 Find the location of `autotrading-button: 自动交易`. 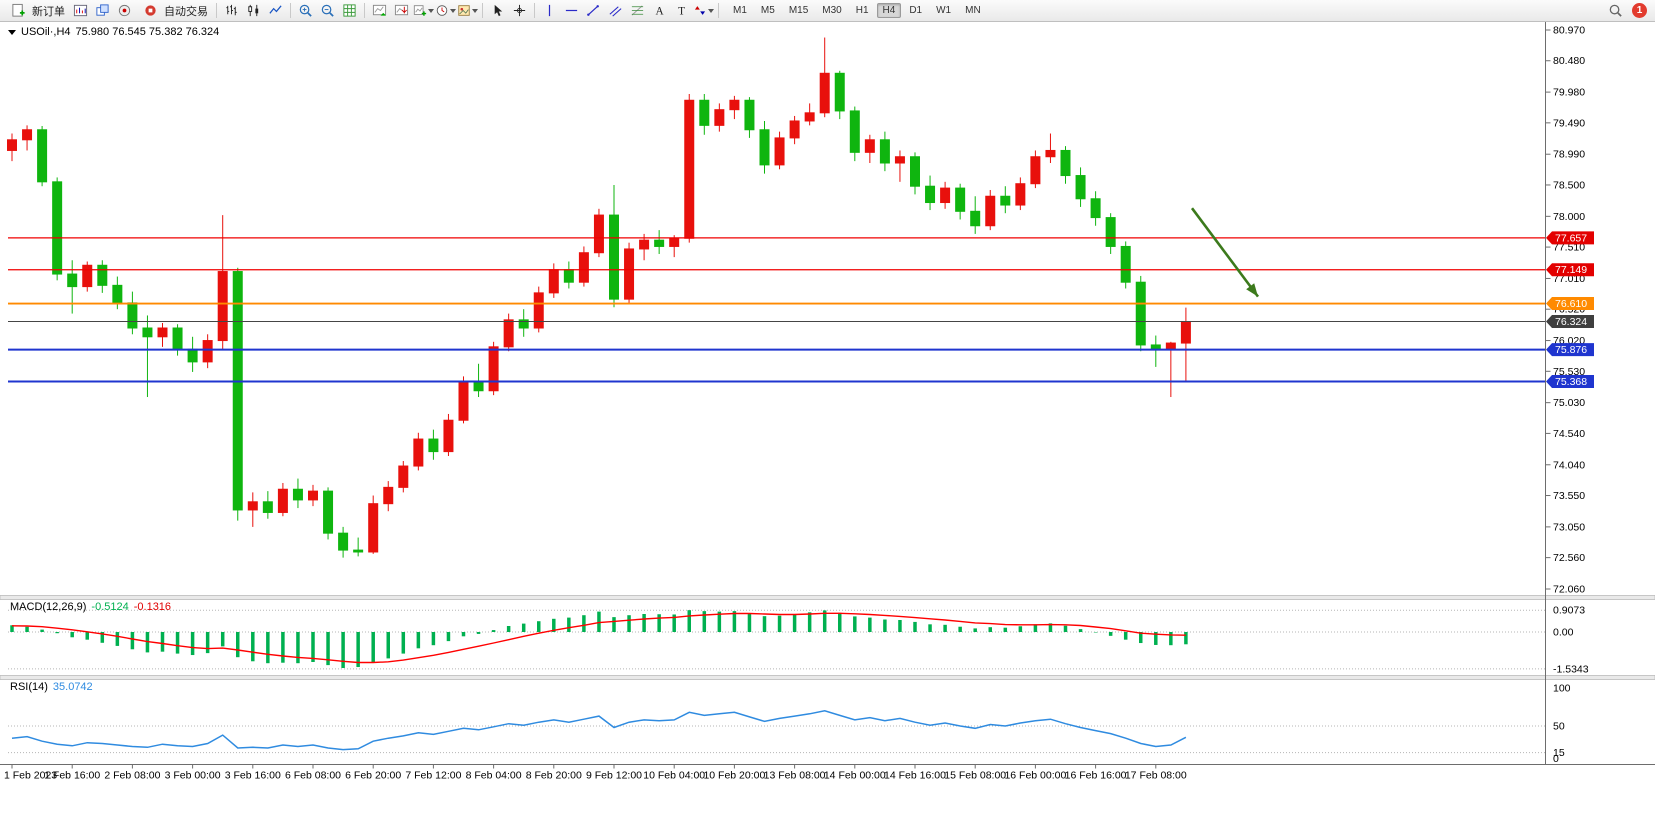

autotrading-button: 自动交易 is located at coordinates (174, 11).